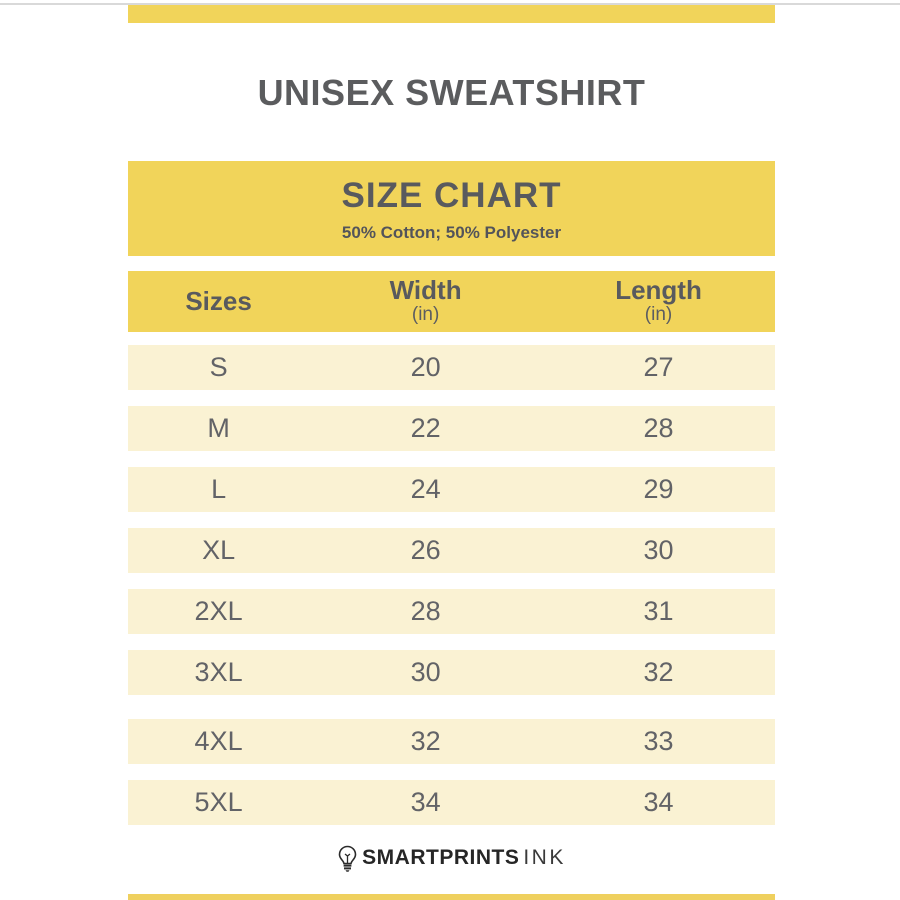 The height and width of the screenshot is (900, 900). Describe the element at coordinates (451, 232) in the screenshot. I see `material-subheading: 50% Cotton; 50% Polyester` at that location.